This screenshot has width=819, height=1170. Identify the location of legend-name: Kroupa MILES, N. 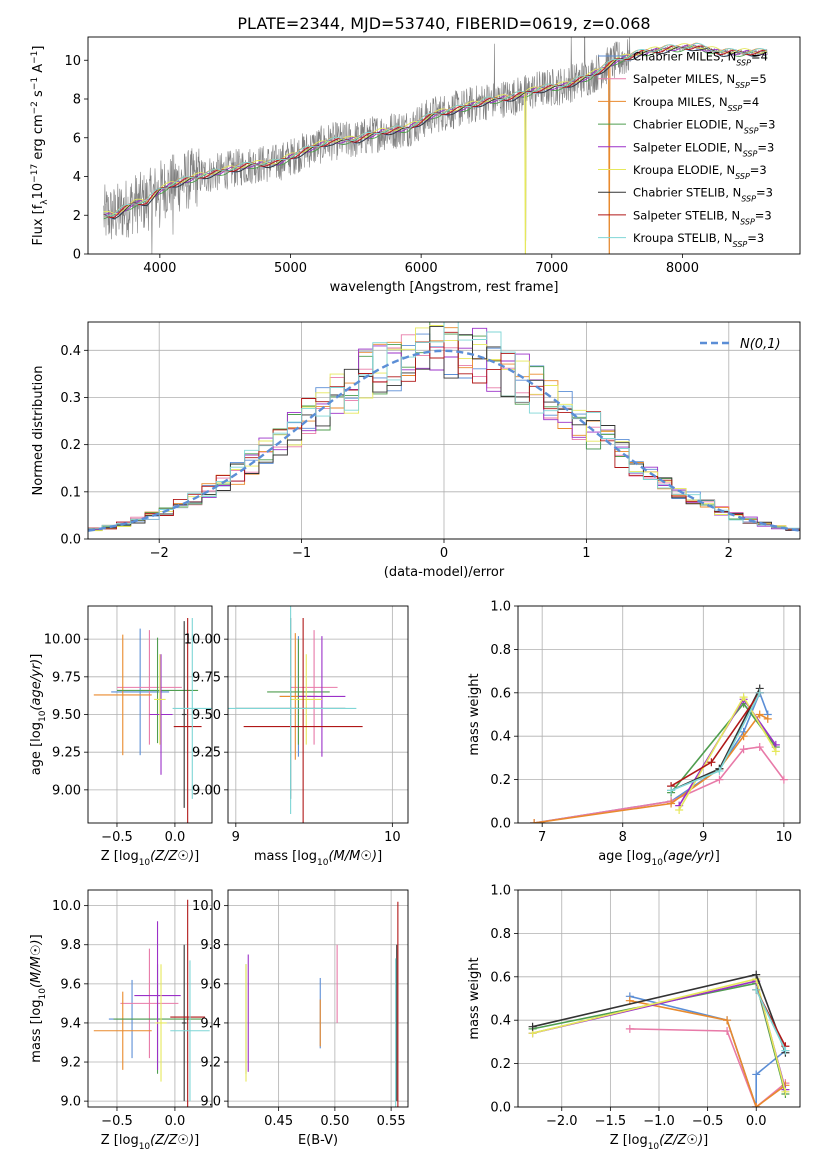
(680, 102).